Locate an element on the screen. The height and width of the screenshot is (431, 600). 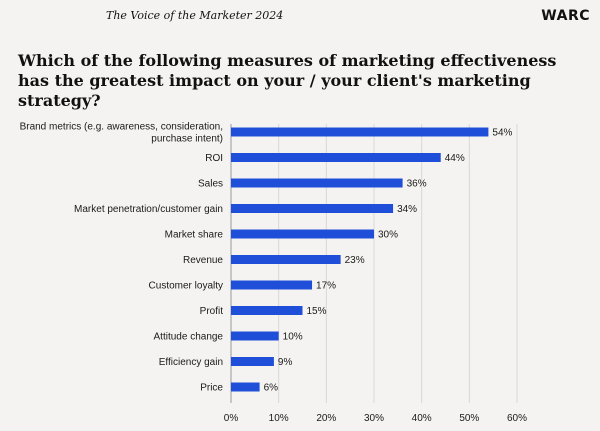
category-label: Efficiency gain is located at coordinates (191, 362).